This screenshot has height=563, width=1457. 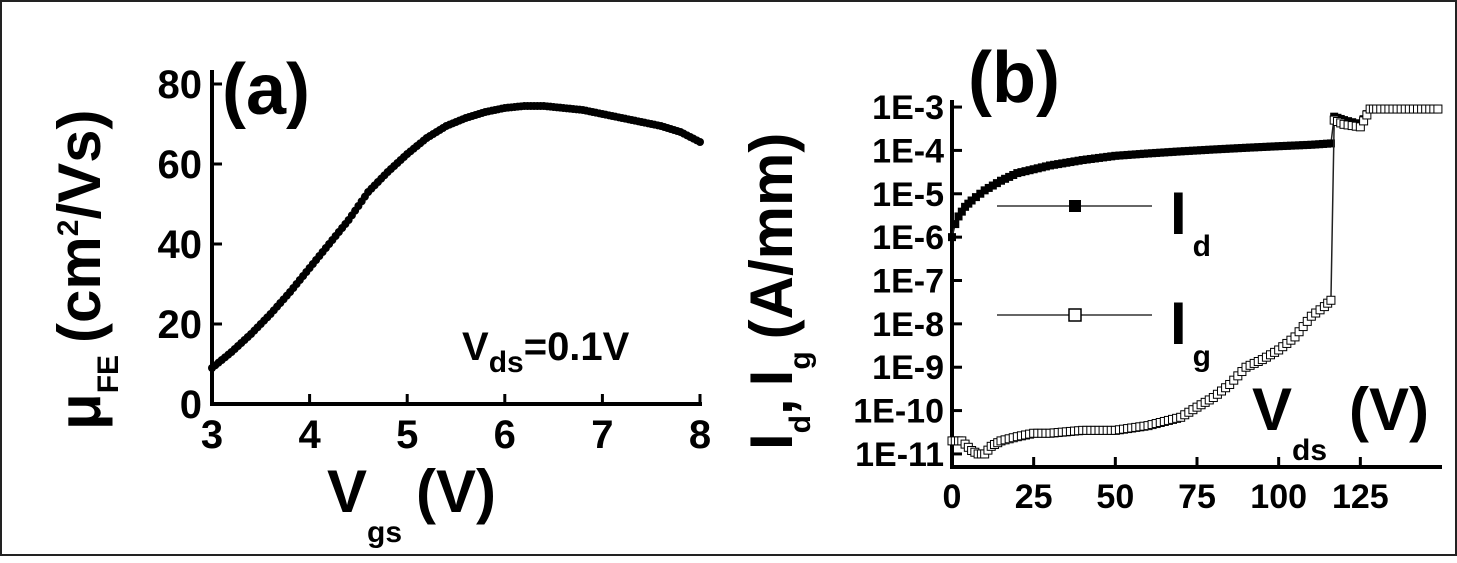 I want to click on panel-b-y-label-b: I, so click(x=771, y=378).